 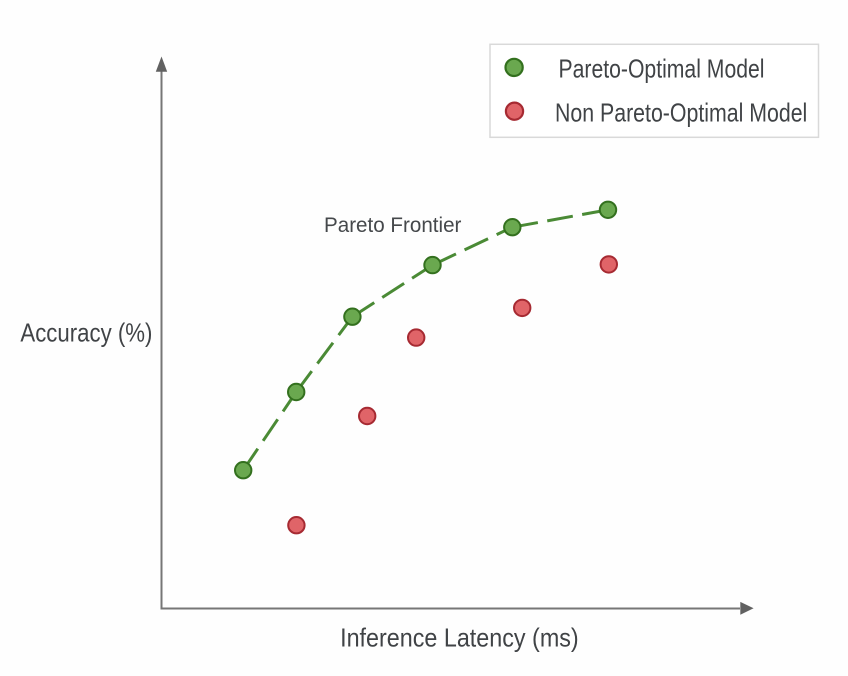 I want to click on svg-text: Inference Latency (ms), so click(x=459, y=637).